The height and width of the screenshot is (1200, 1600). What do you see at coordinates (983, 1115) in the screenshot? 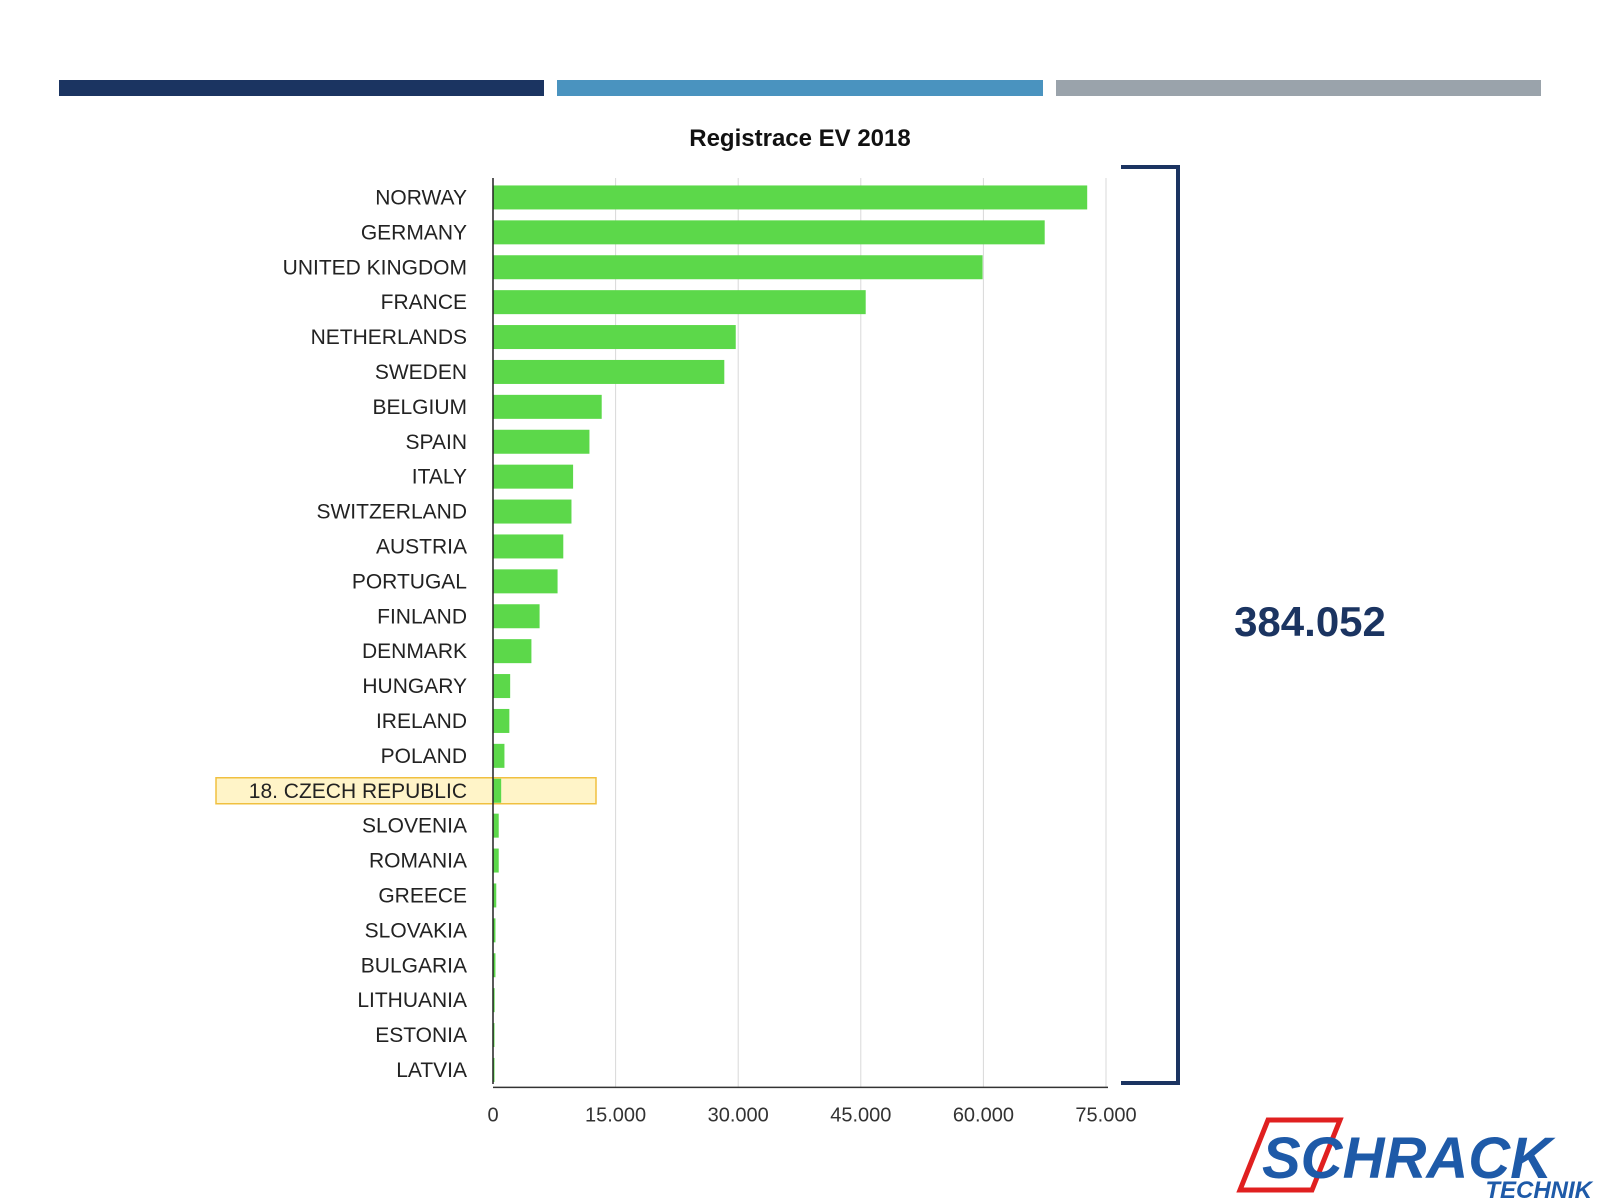
I see `x-tick-label: 60.000` at bounding box center [983, 1115].